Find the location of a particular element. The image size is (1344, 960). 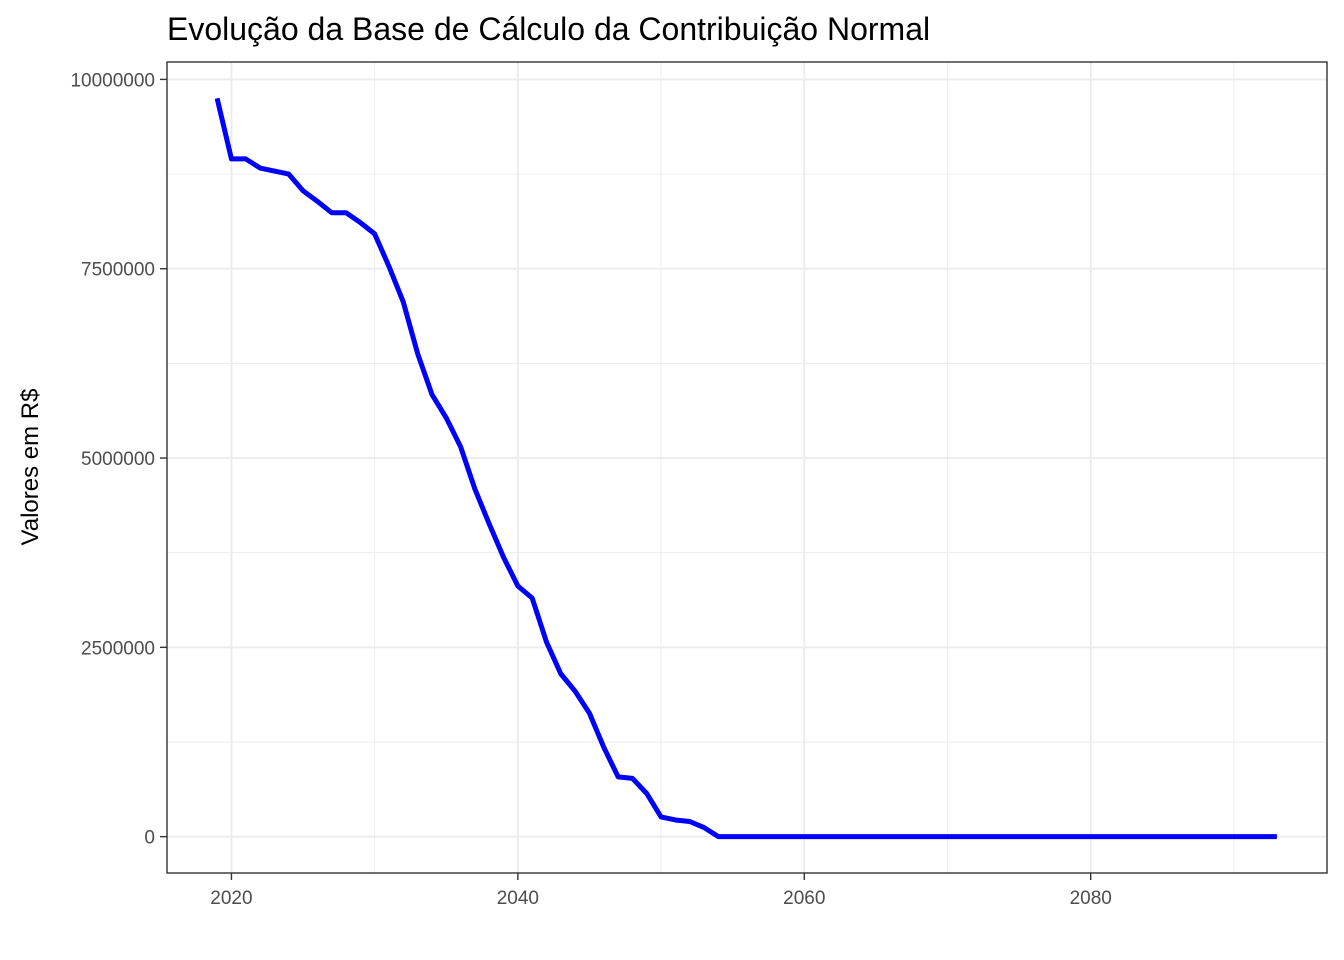

y-axis: 0 2500000 5000000 7500000 10000000 is located at coordinates (118, 459).